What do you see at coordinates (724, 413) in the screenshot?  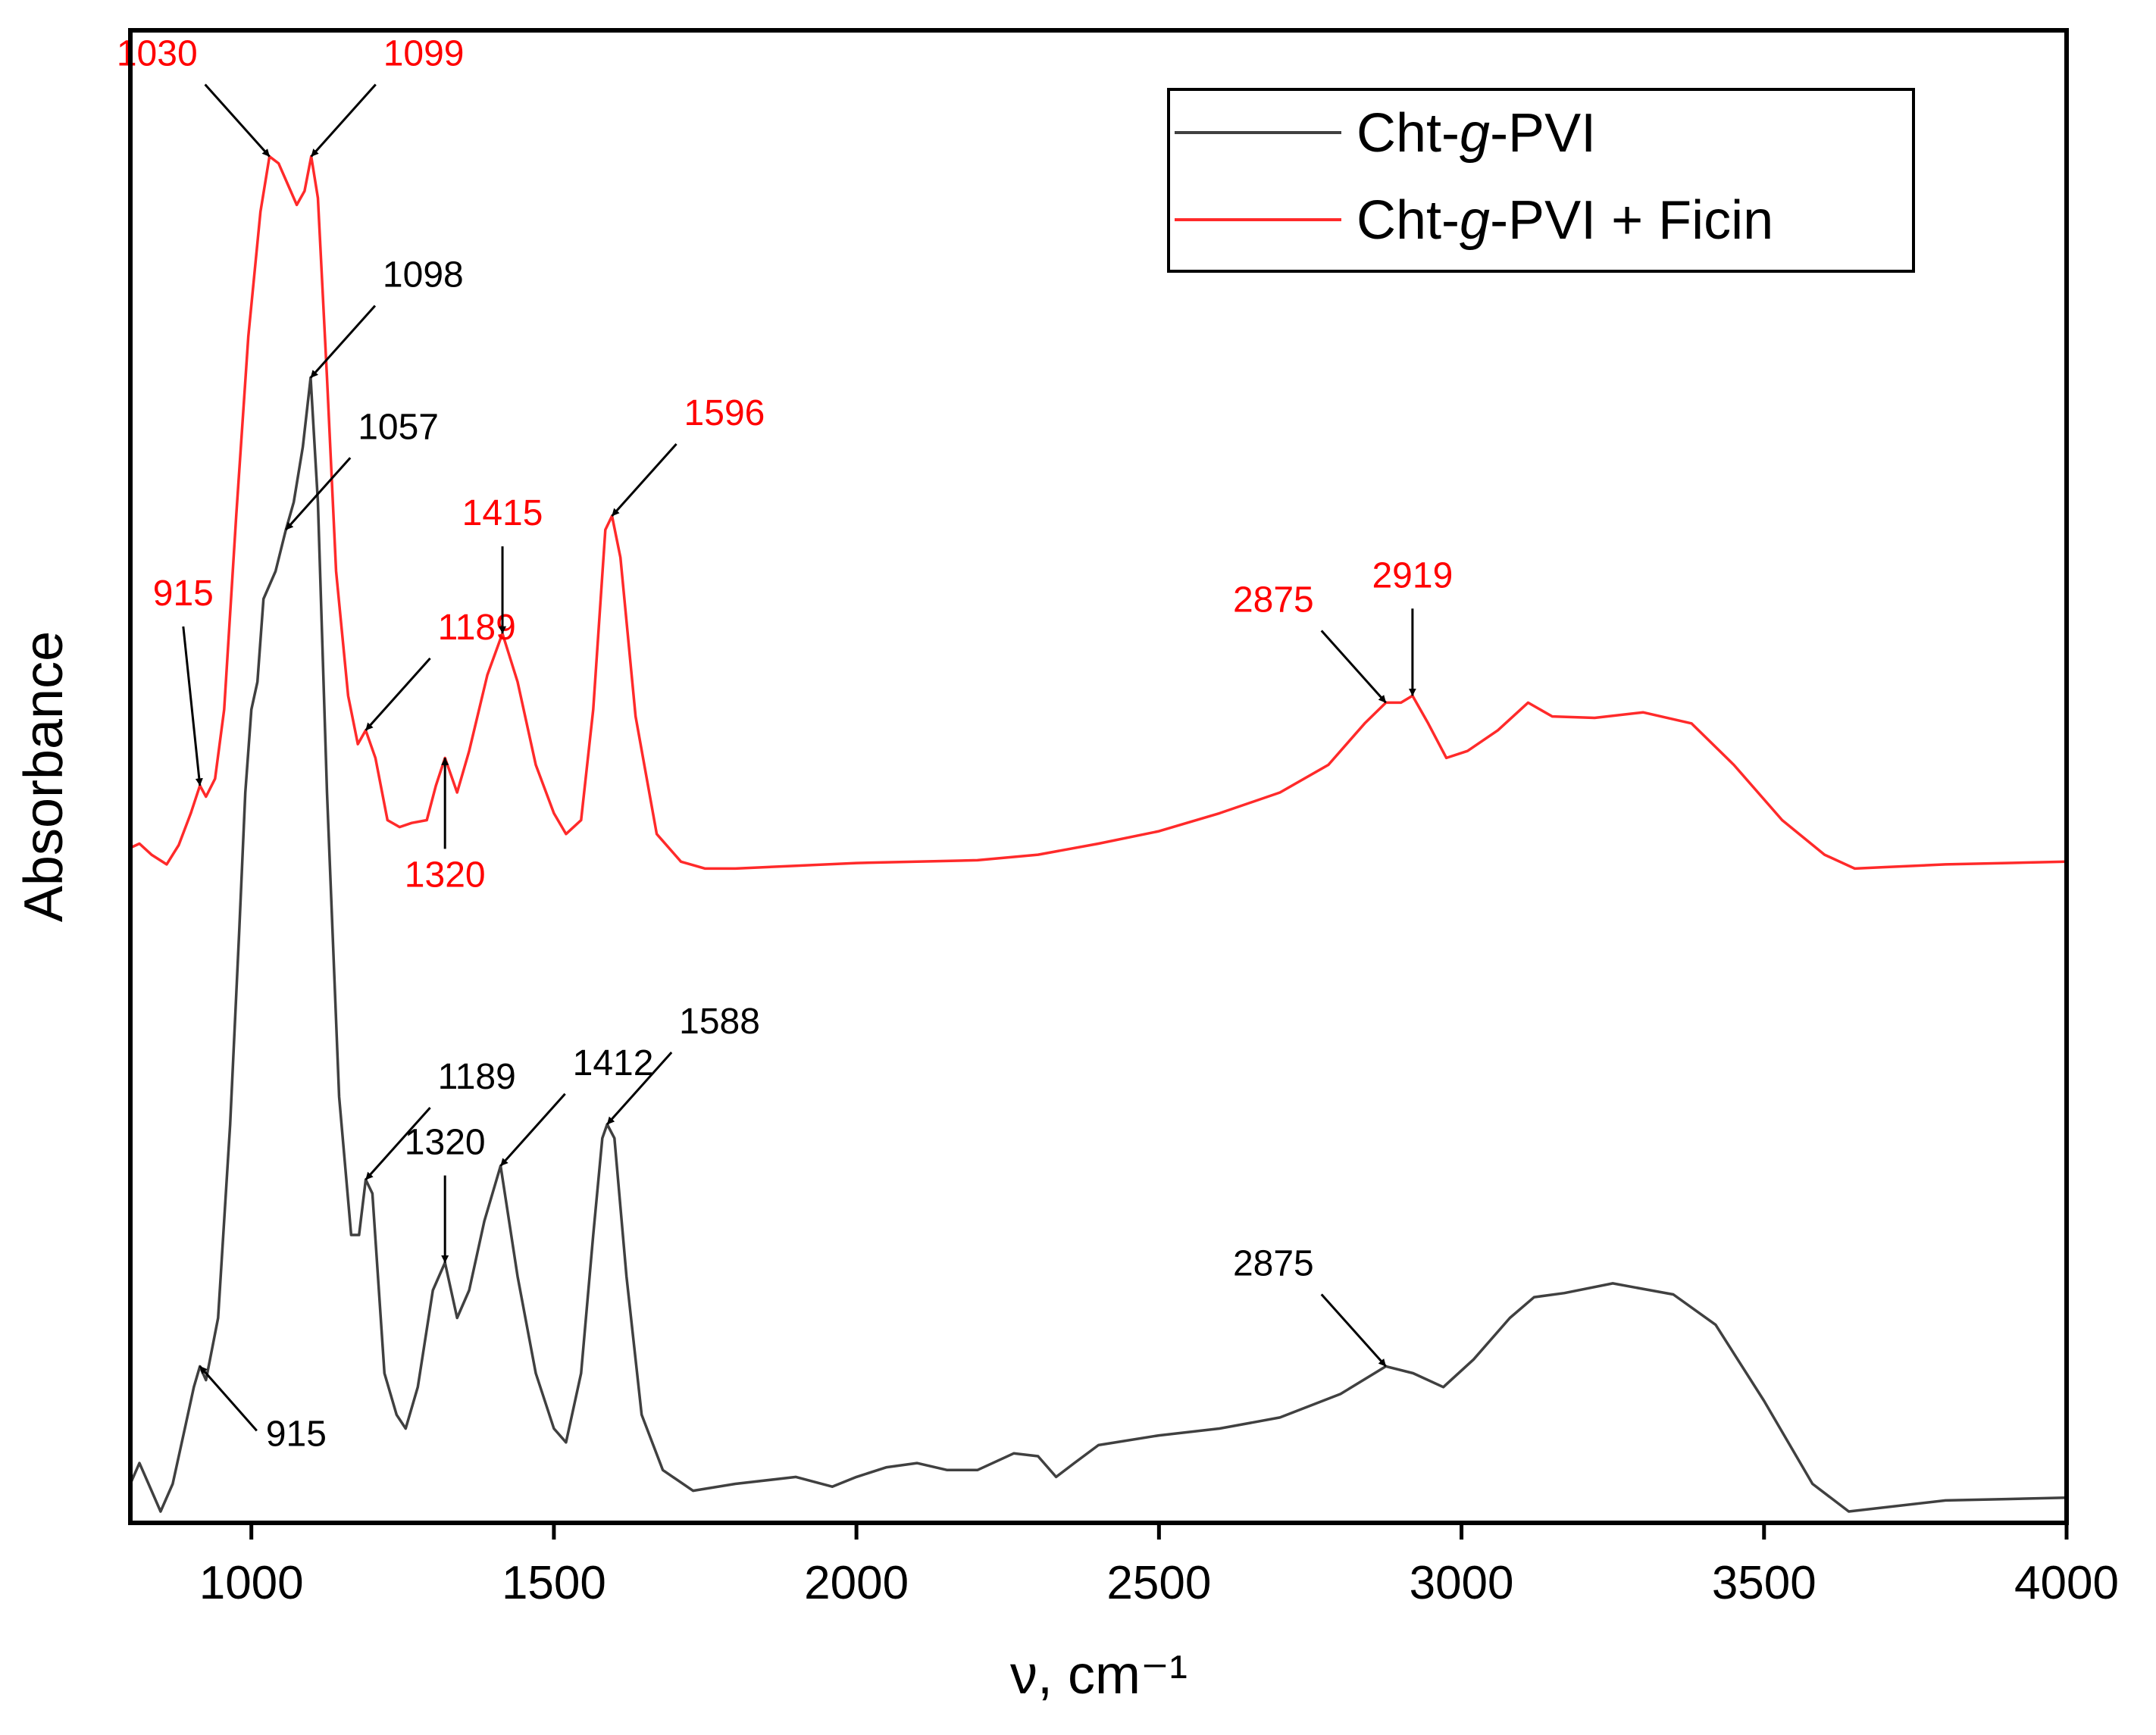 I see `peak-label-1596: 1596` at bounding box center [724, 413].